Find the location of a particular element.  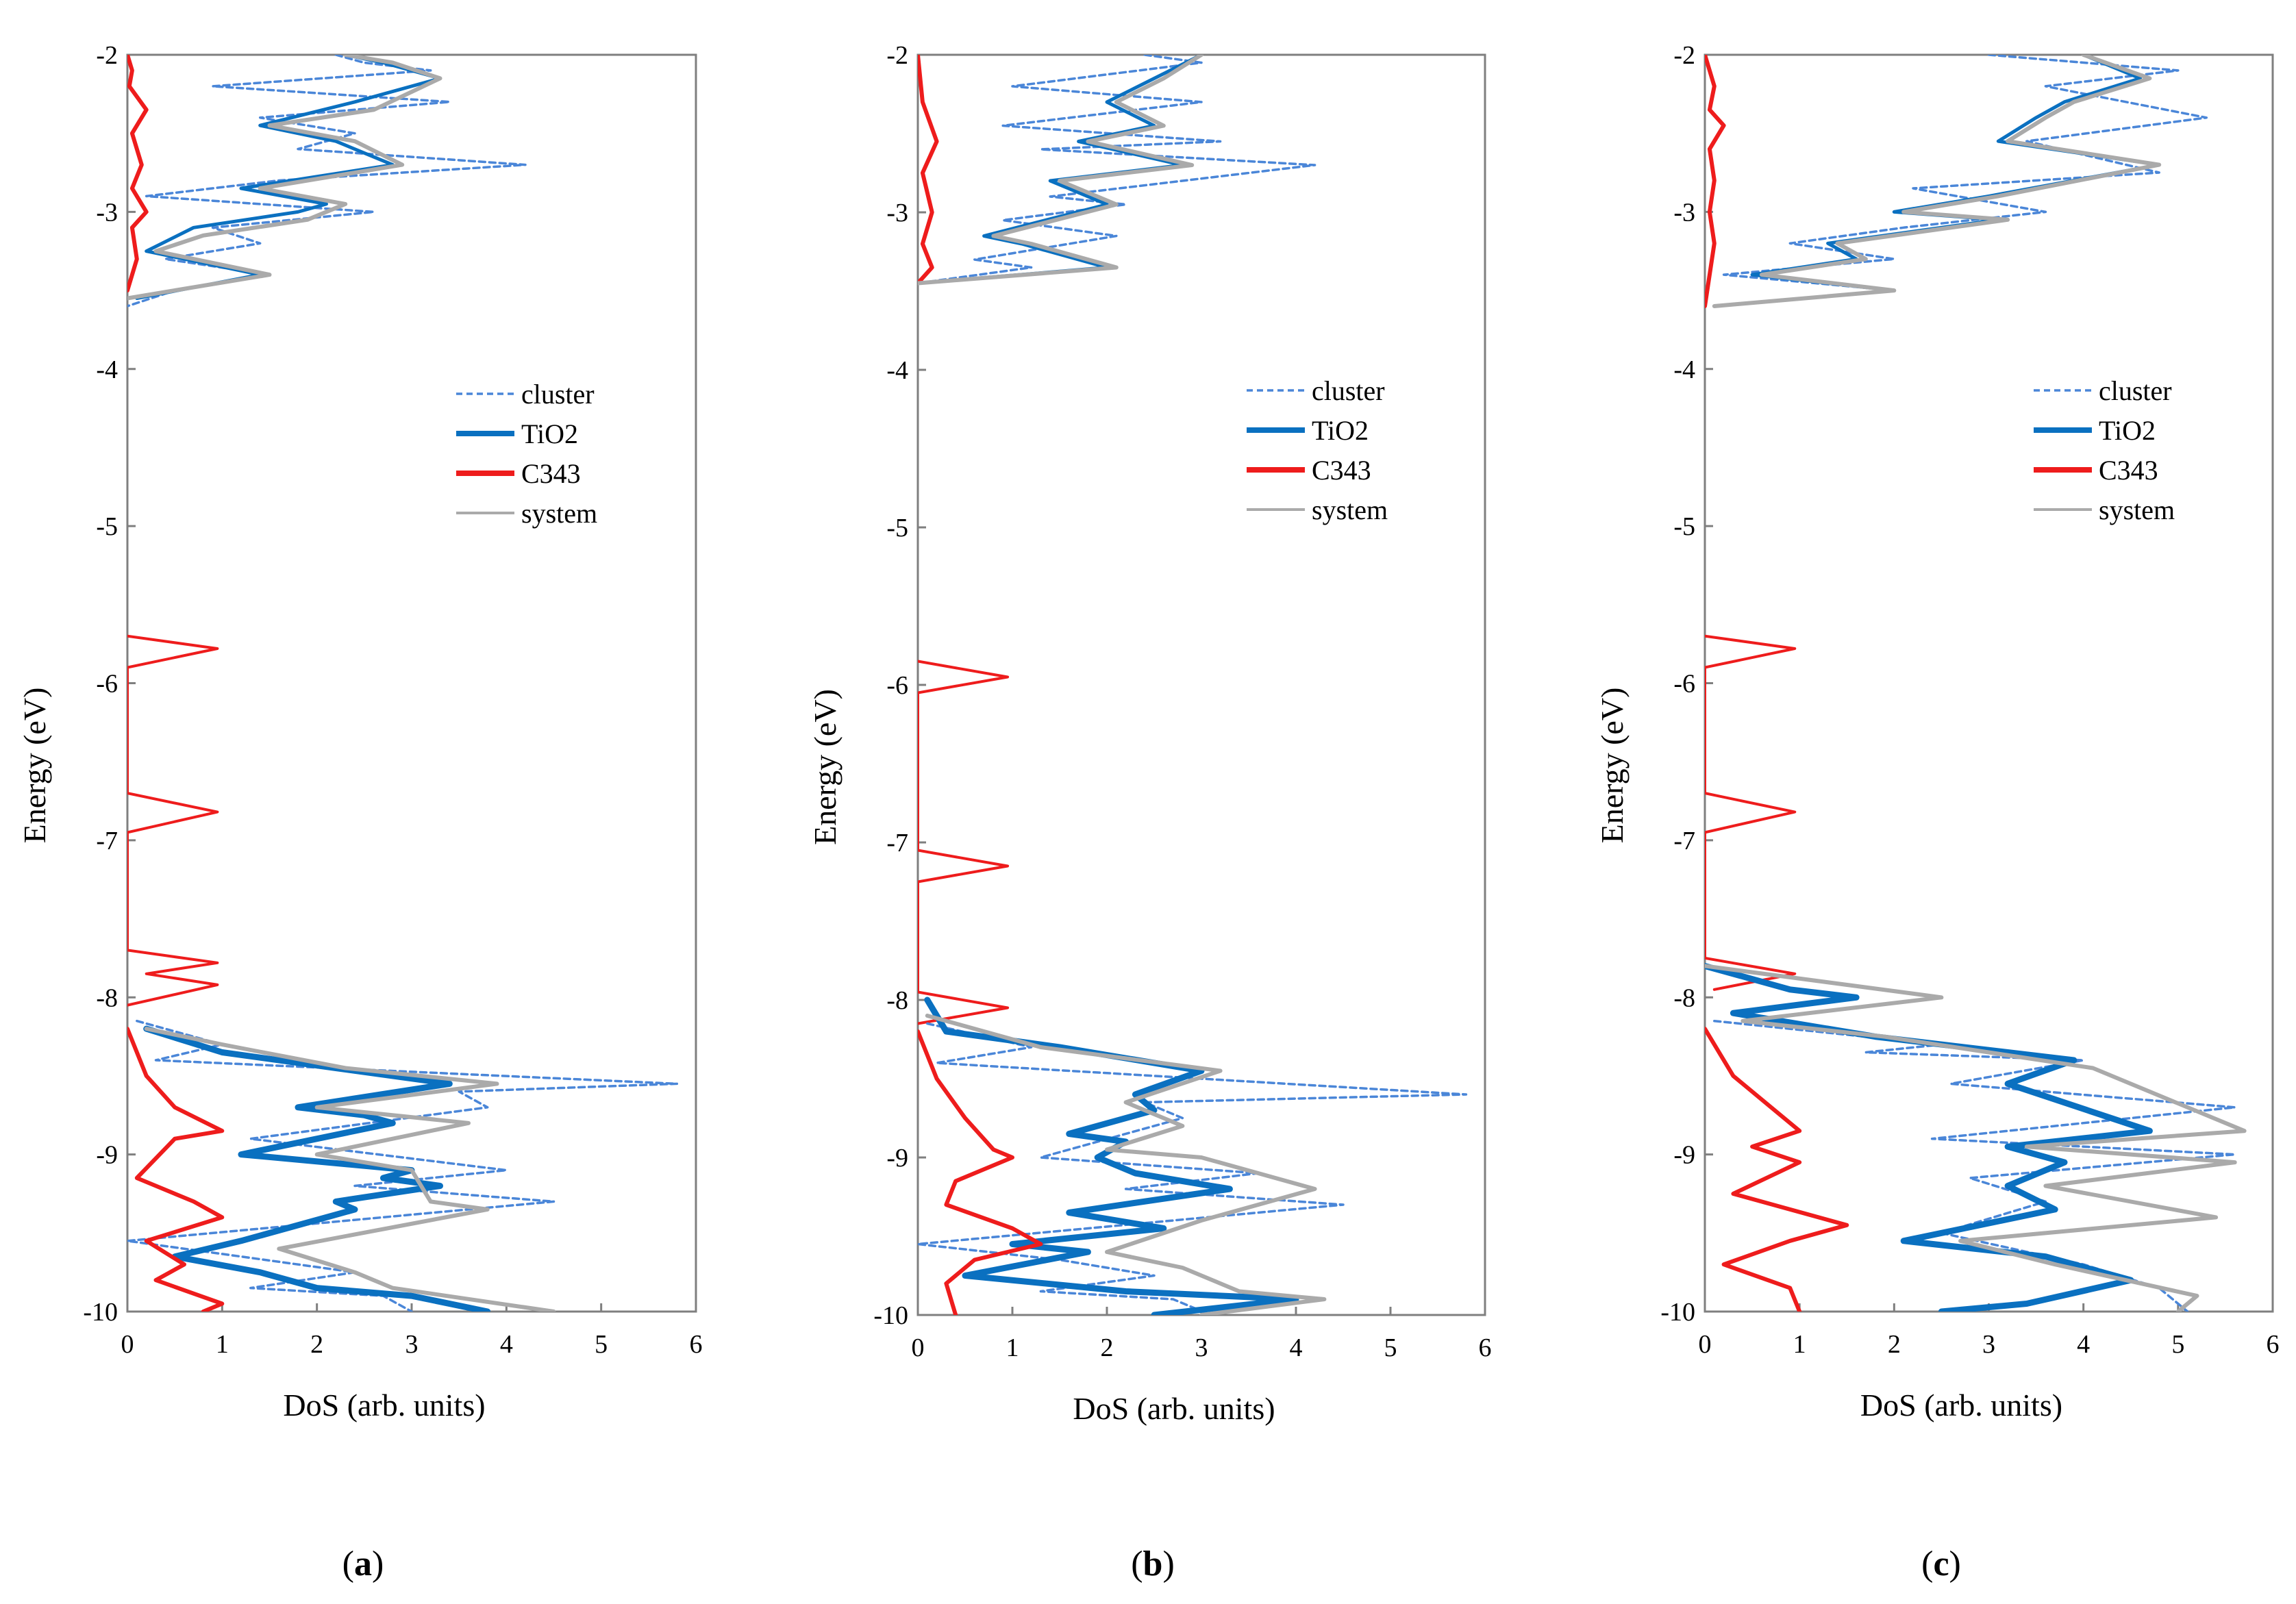

panel-label-c: (c) is located at coordinates (1941, 1563).